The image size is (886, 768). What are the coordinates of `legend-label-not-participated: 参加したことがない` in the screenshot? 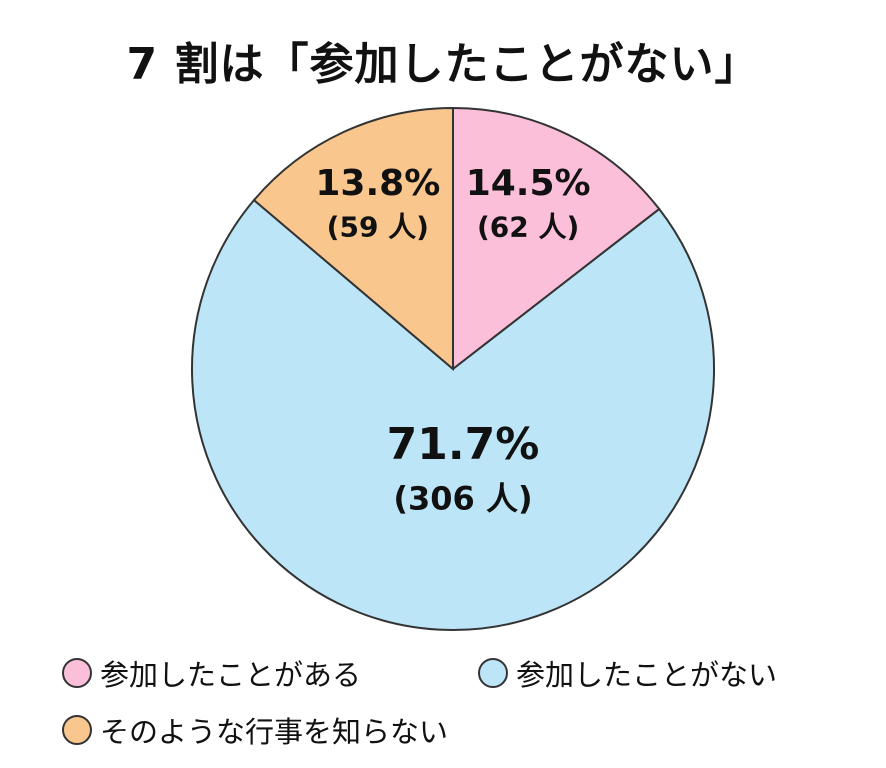 It's located at (647, 675).